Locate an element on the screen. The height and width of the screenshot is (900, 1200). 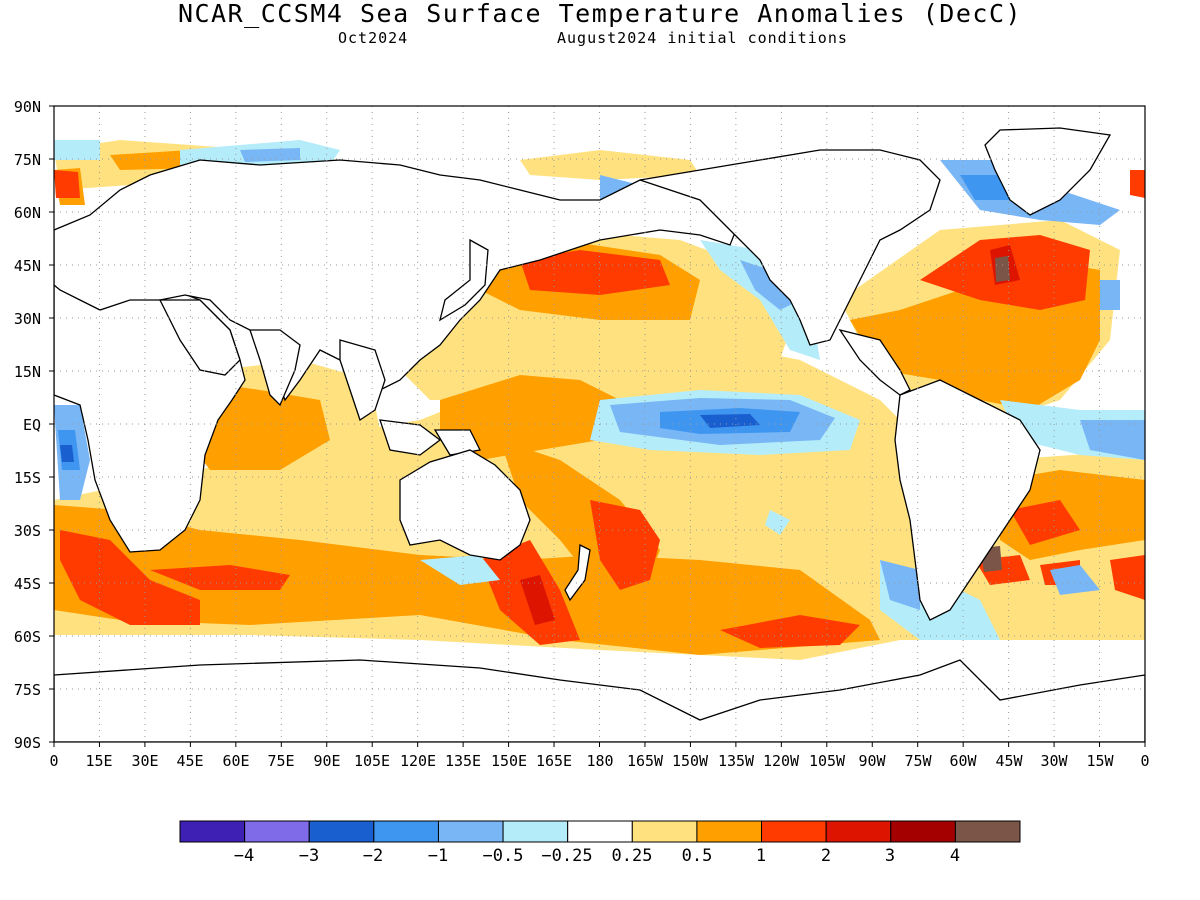
lon-label: 150W is located at coordinates (690, 761).